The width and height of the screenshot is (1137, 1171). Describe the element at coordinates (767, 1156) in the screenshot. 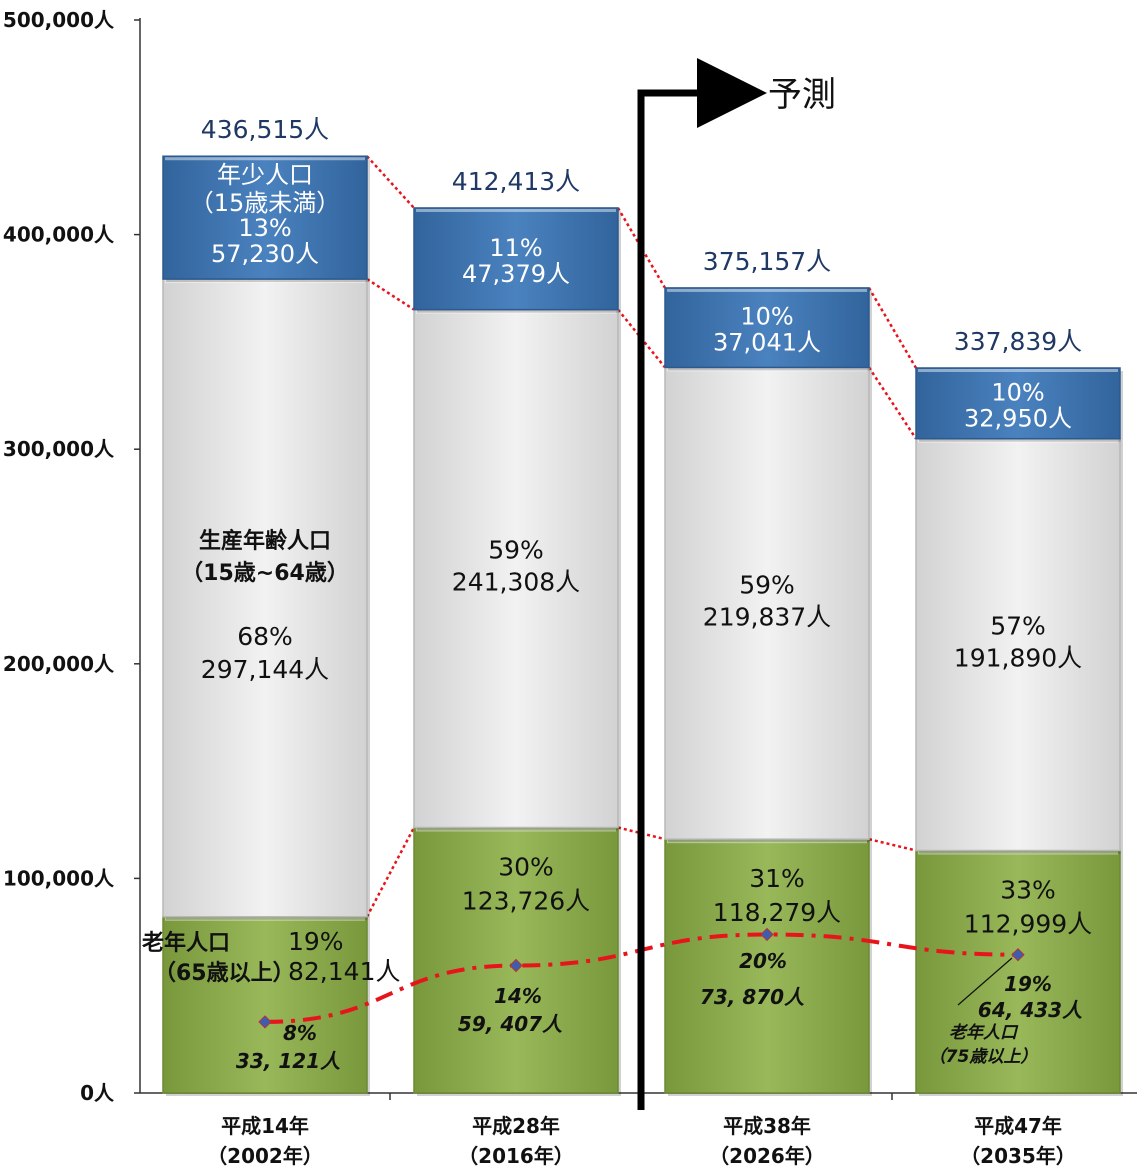

I see `x-category-sublabel: （2026年）` at that location.